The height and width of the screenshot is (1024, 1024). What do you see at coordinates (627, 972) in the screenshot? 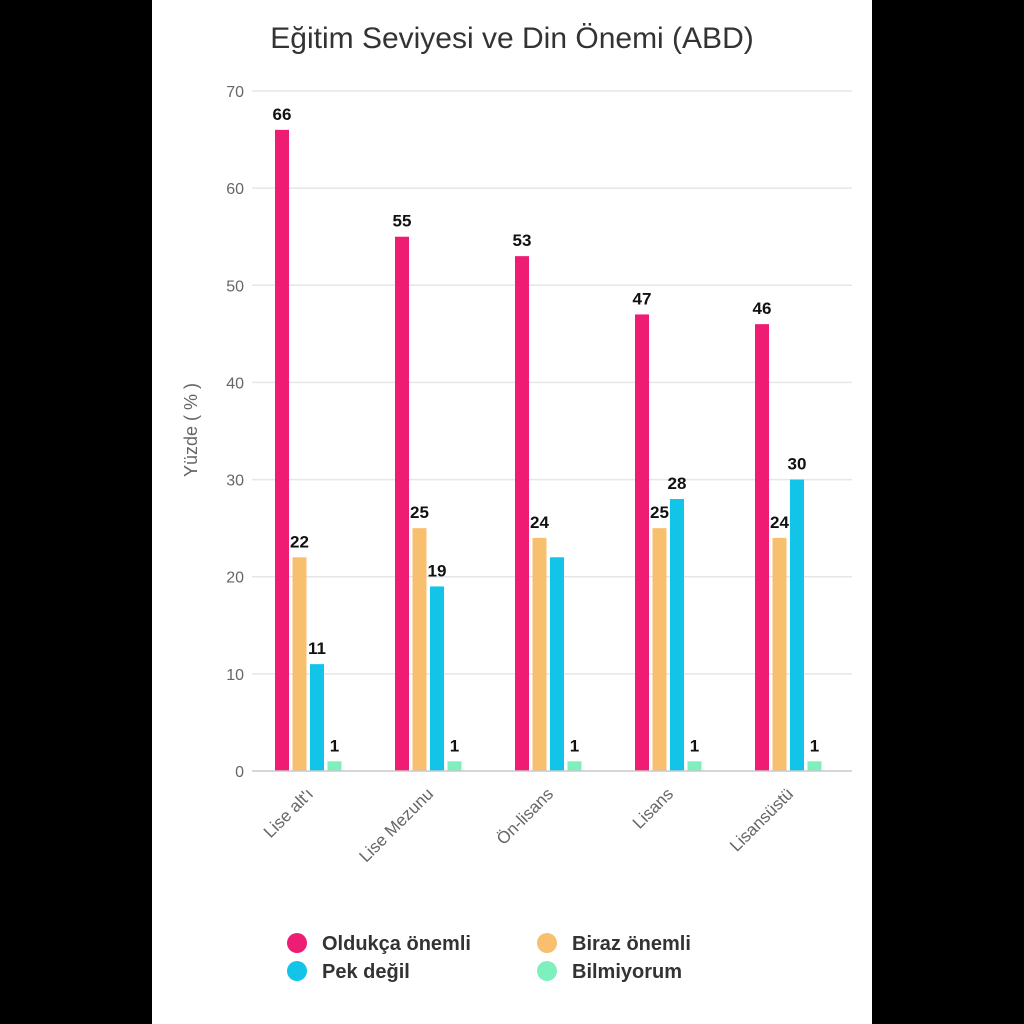
I see `legend-label: Bilmiyorum` at bounding box center [627, 972].